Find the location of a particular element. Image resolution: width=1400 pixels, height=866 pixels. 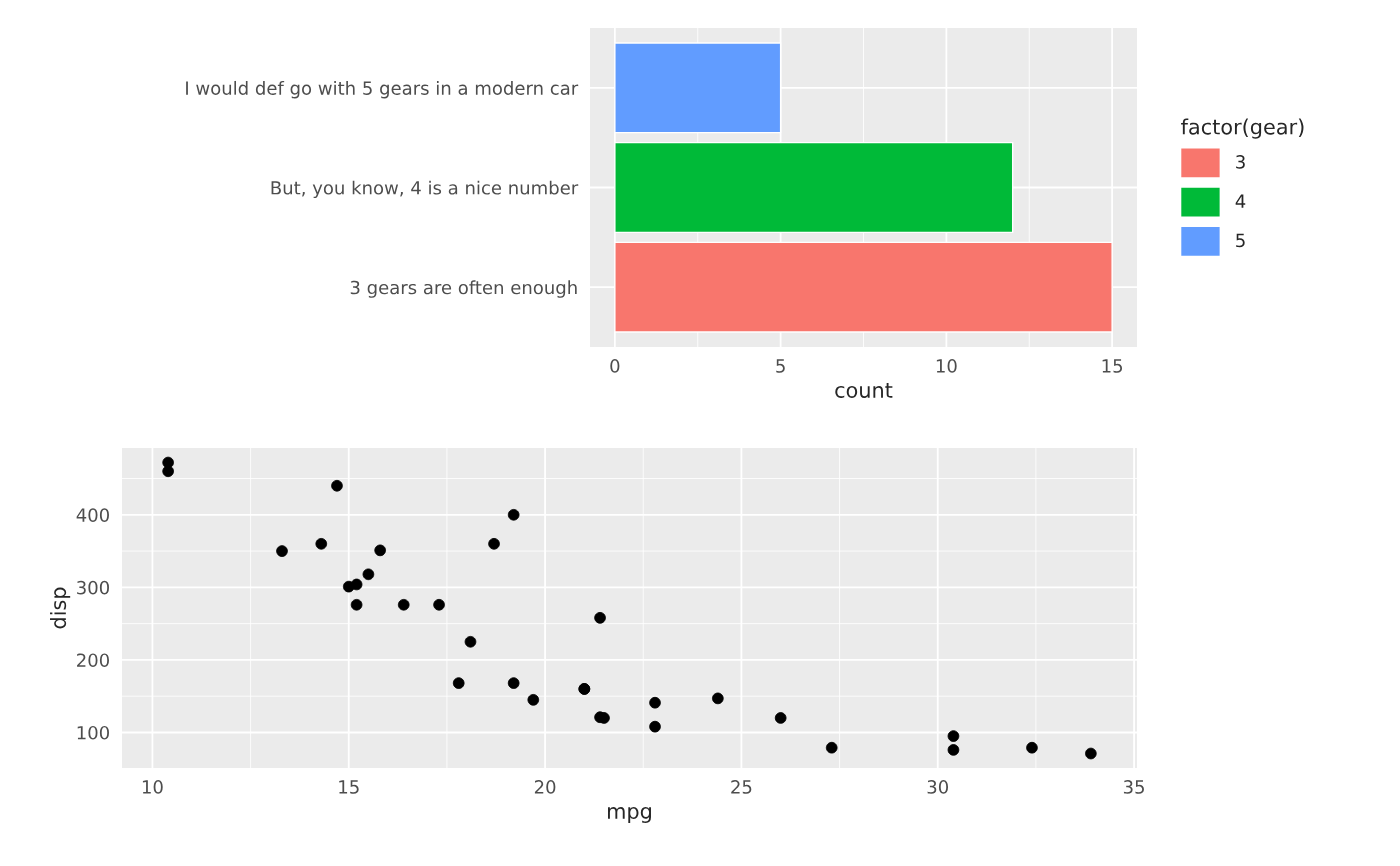

x-tick-label: 35 is located at coordinates (1133, 787).